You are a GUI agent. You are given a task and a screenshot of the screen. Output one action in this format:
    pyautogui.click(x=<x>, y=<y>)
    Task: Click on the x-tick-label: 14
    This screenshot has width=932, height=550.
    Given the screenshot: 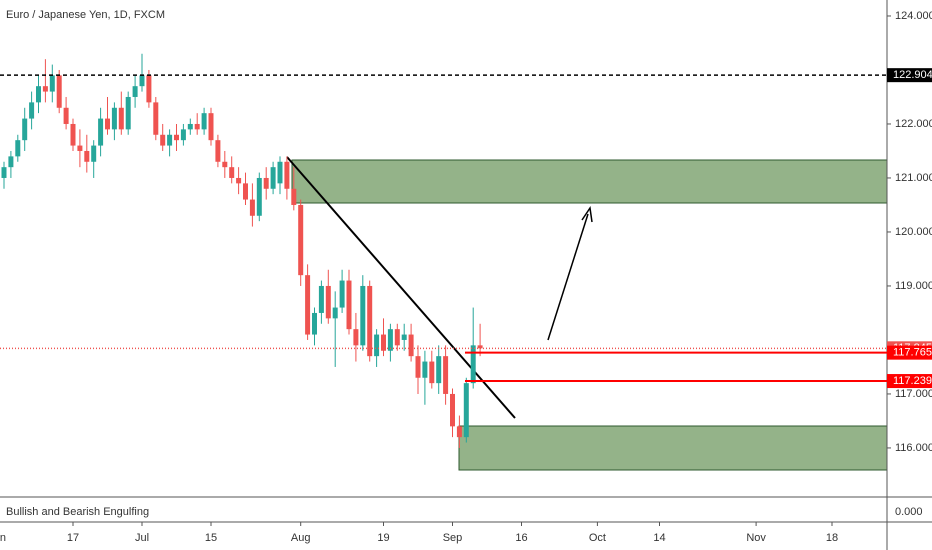 What is the action you would take?
    pyautogui.click(x=659, y=538)
    